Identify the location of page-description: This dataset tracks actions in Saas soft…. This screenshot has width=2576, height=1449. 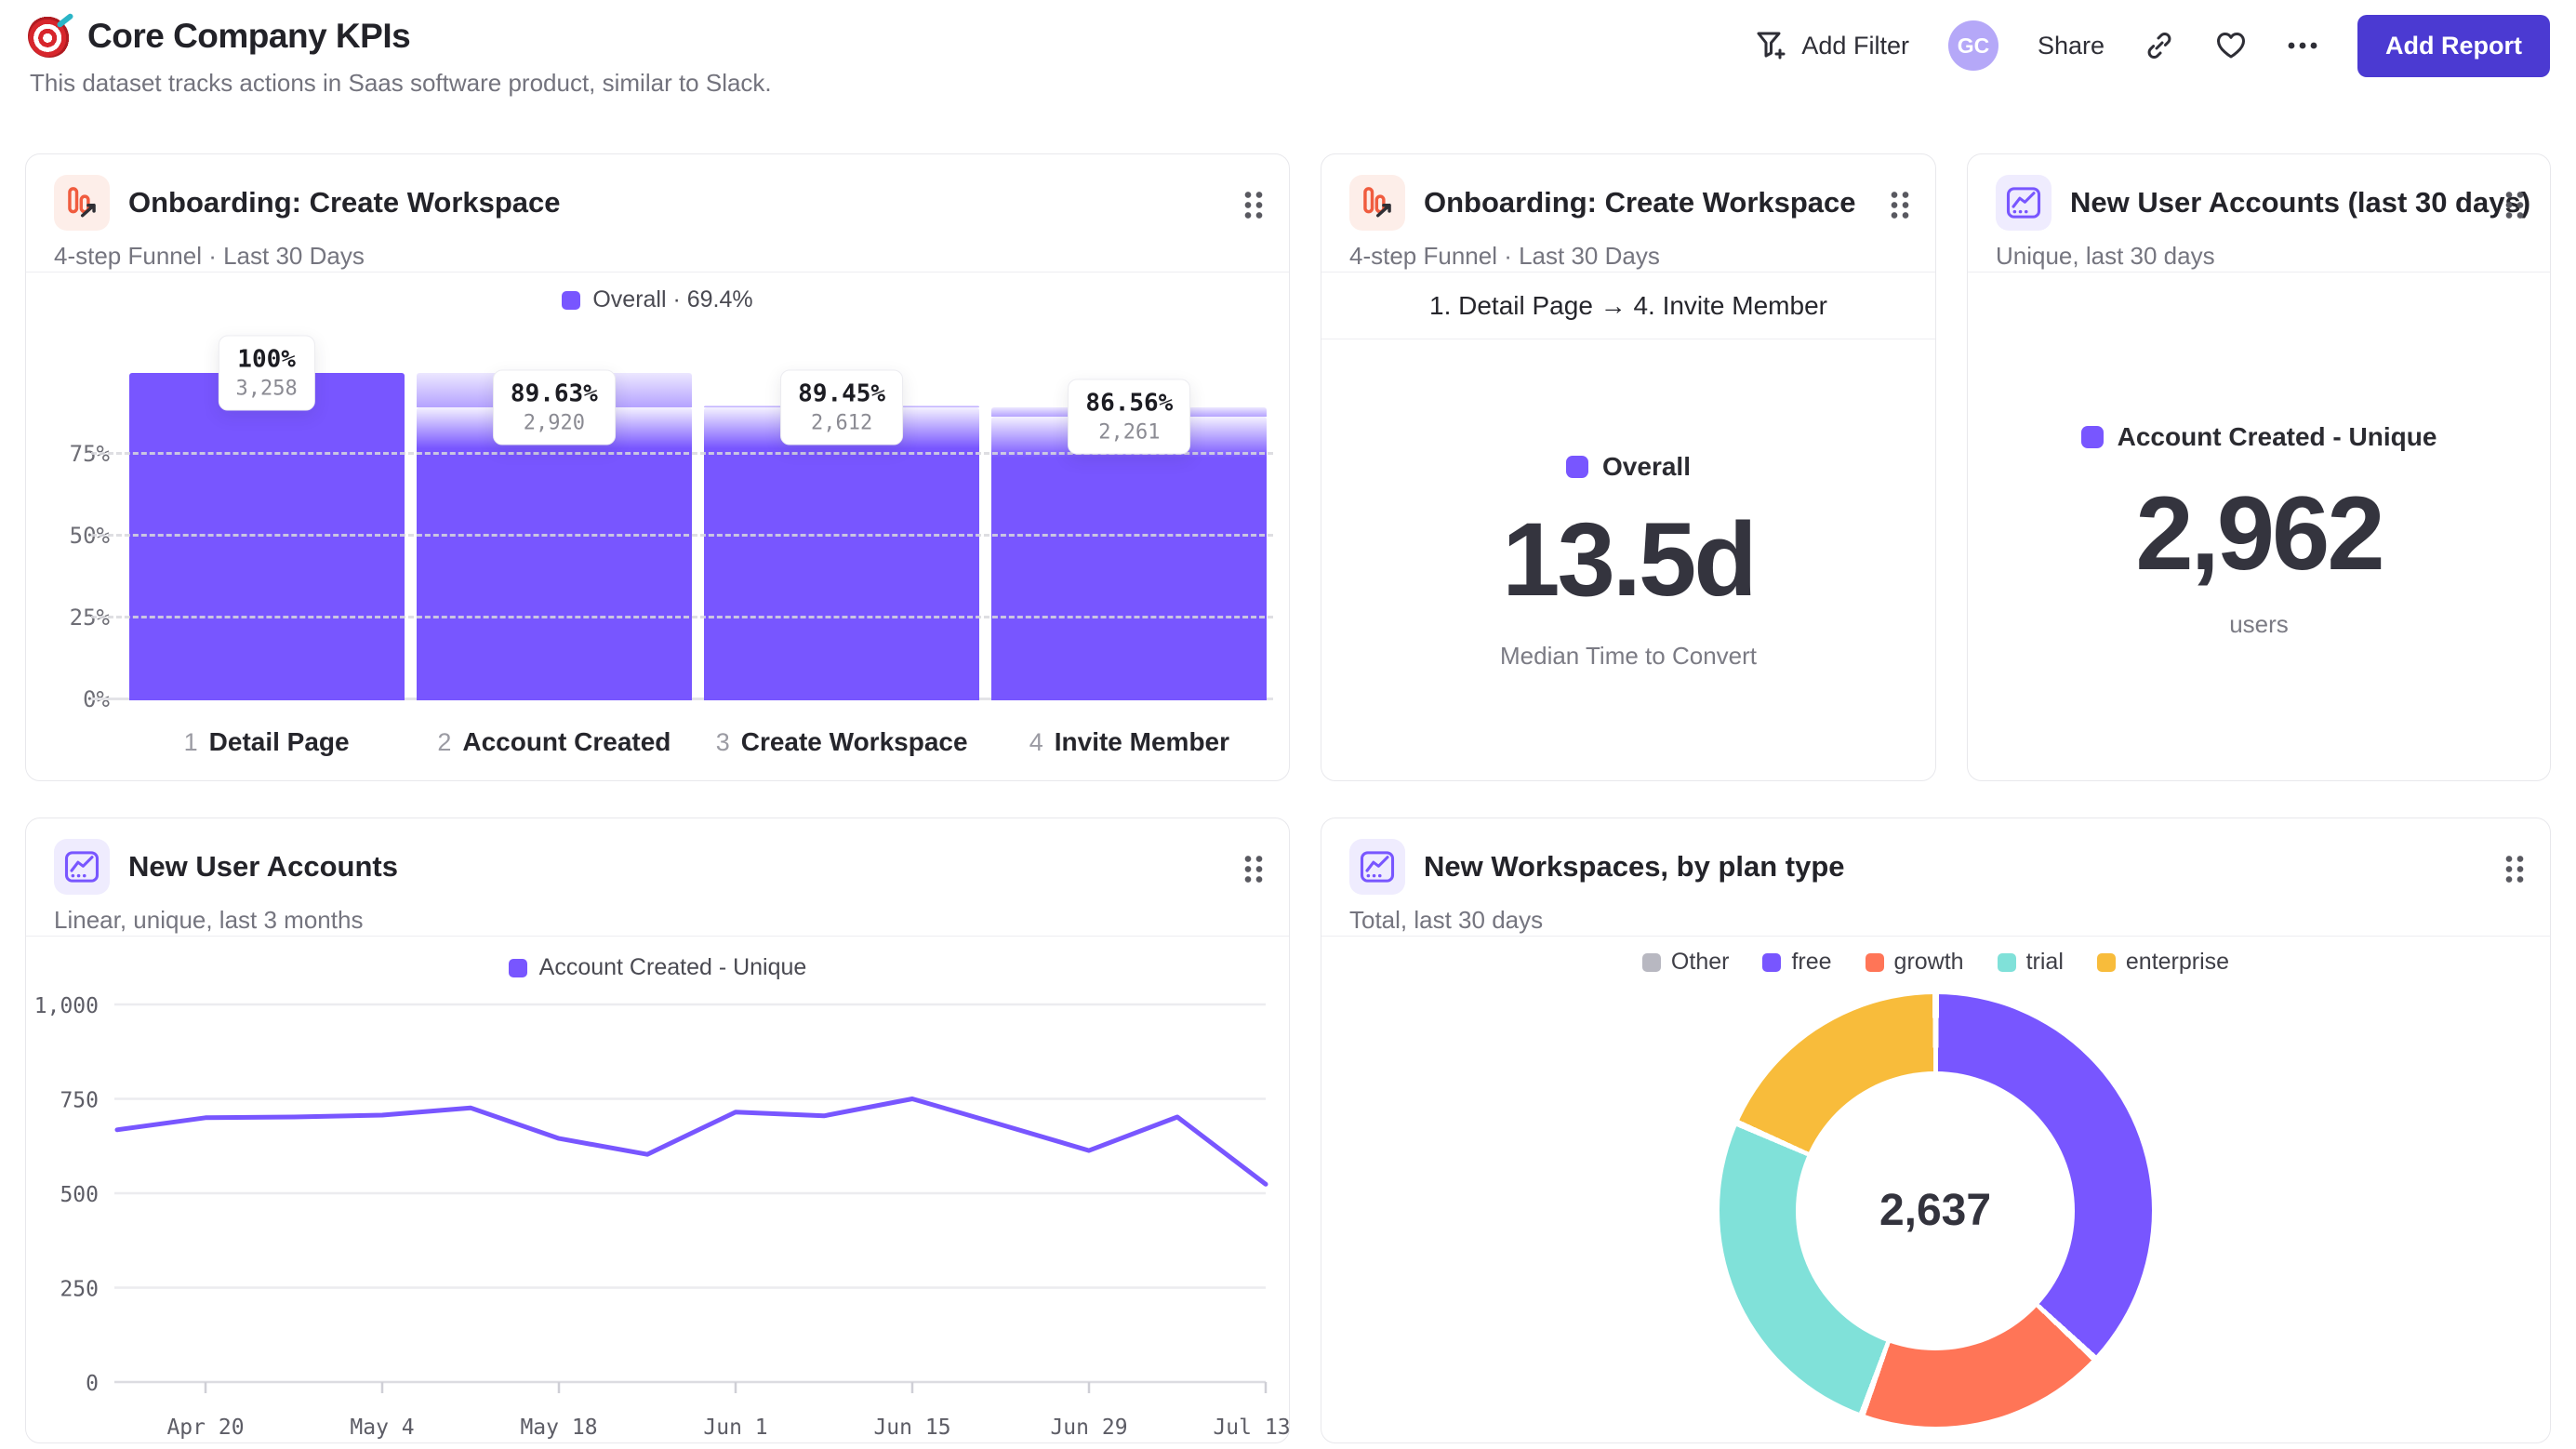
(401, 83).